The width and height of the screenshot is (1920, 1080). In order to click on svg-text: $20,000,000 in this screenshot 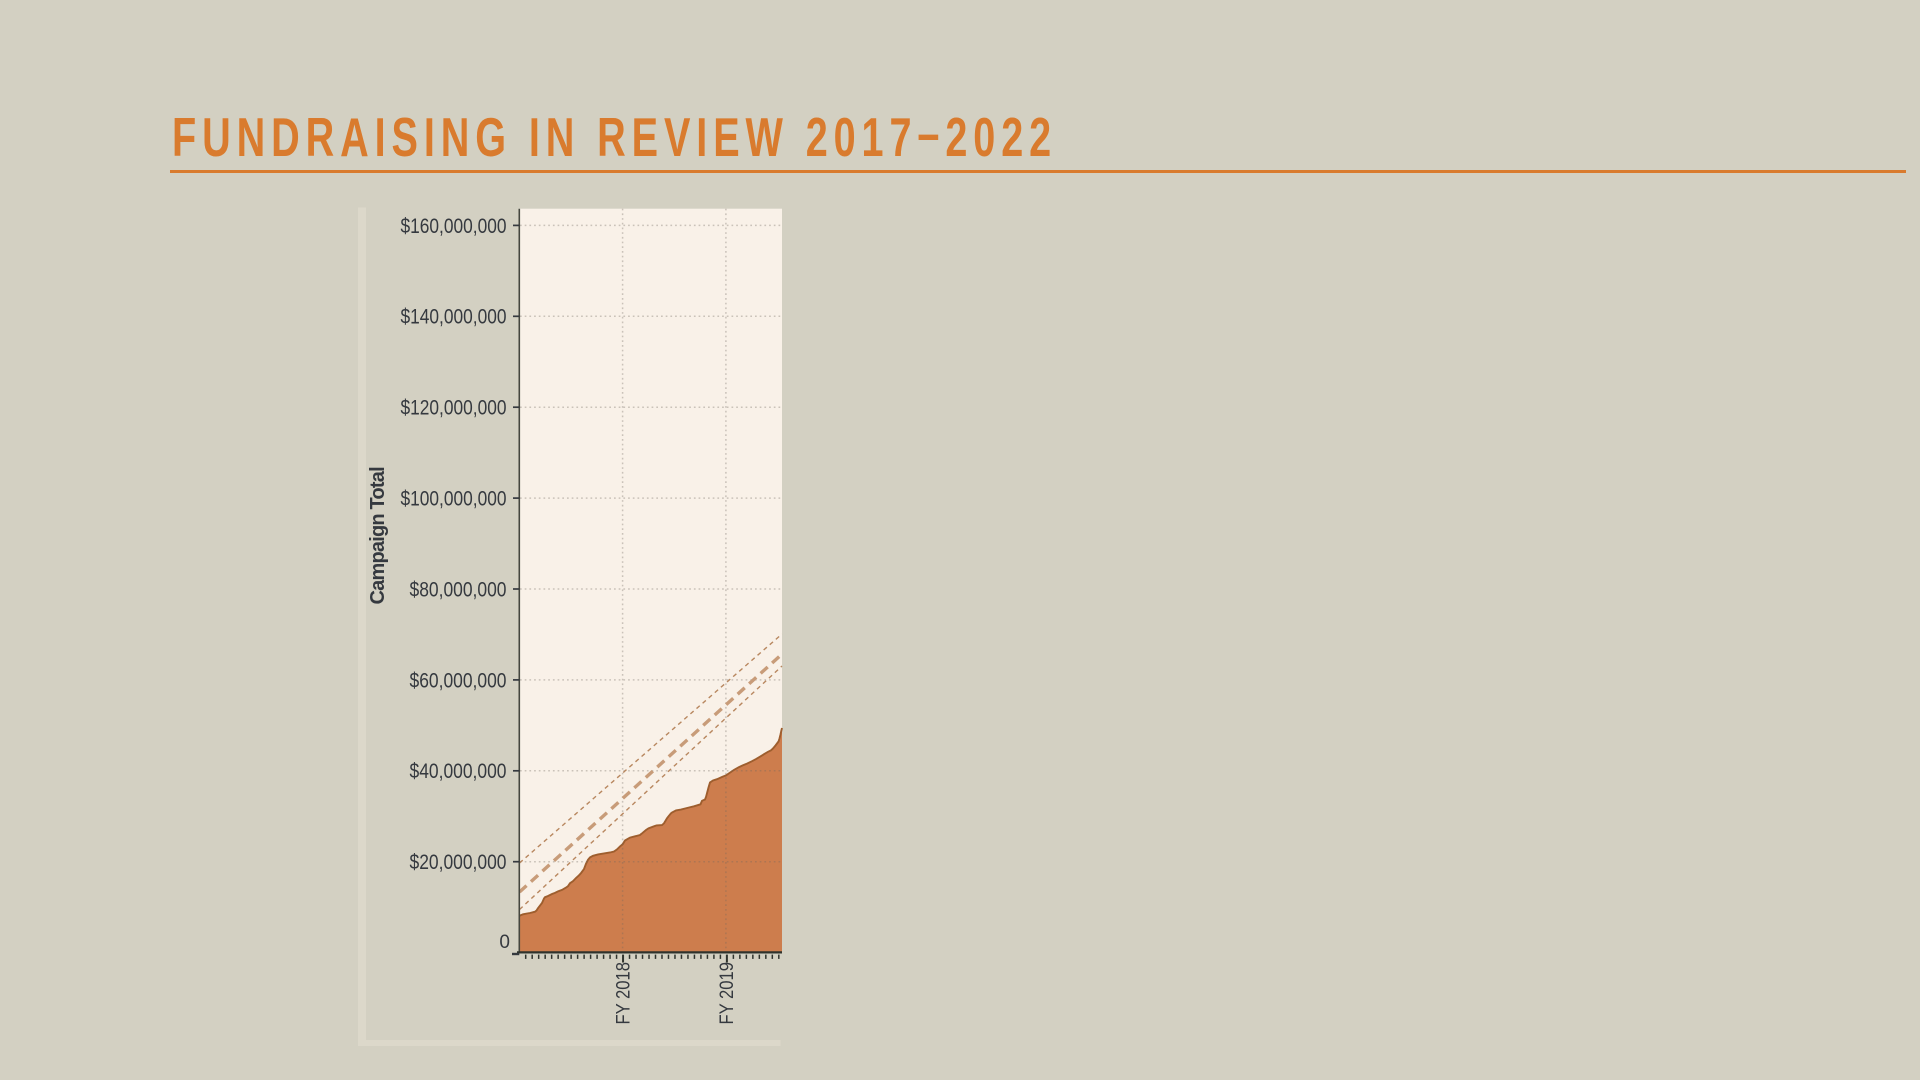, I will do `click(458, 862)`.